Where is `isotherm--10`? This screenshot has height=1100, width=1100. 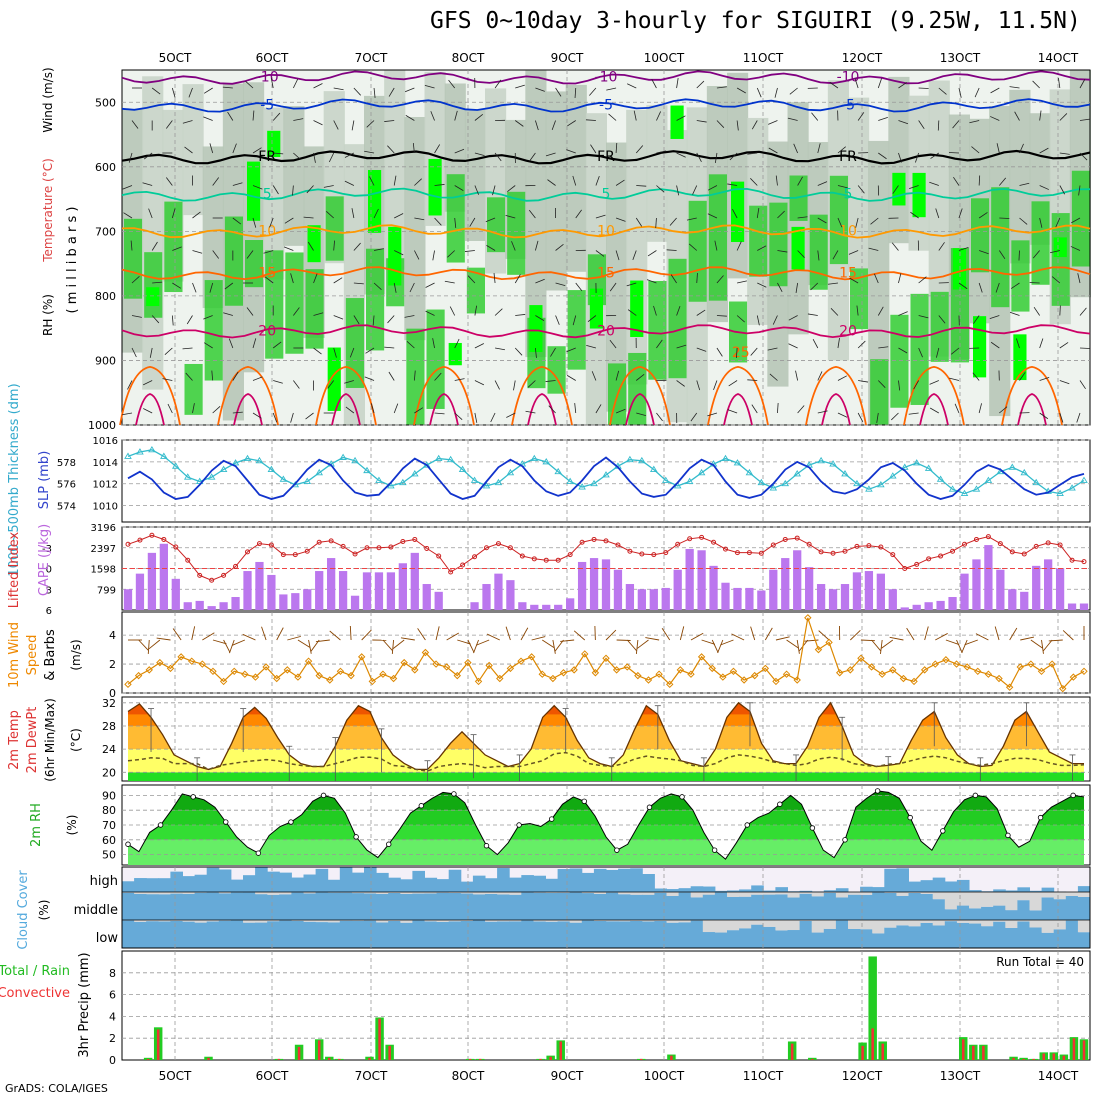
isotherm--10 is located at coordinates (606, 77).